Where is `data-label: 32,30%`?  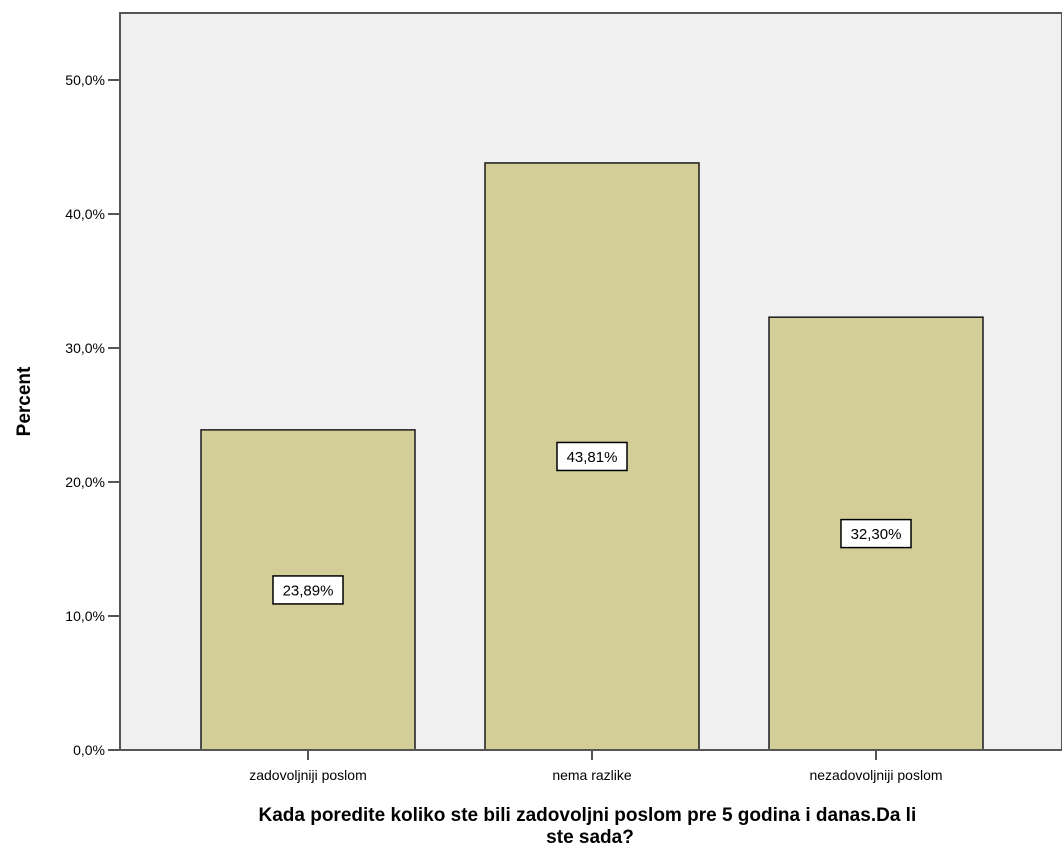 data-label: 32,30% is located at coordinates (876, 534).